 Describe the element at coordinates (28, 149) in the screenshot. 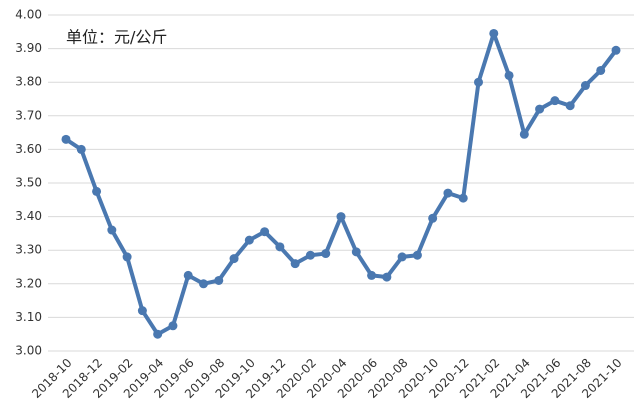

I see `y-tick-label: 3.60` at that location.